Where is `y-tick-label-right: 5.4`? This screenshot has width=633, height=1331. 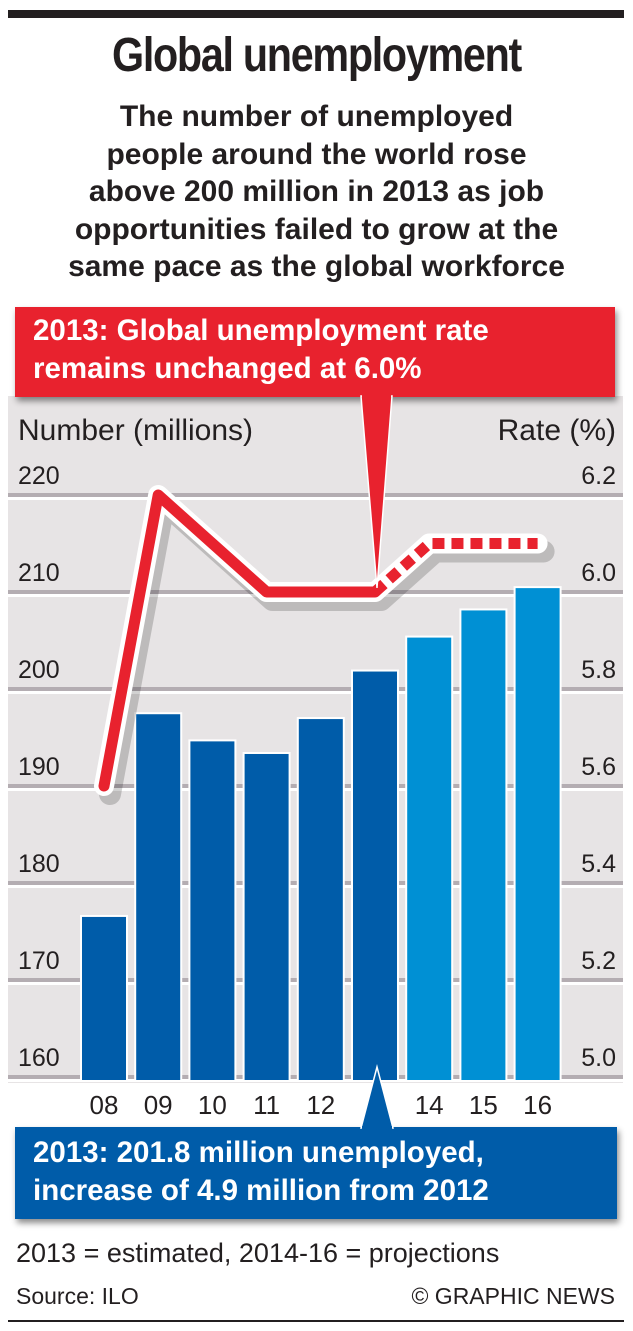
y-tick-label-right: 5.4 is located at coordinates (598, 864).